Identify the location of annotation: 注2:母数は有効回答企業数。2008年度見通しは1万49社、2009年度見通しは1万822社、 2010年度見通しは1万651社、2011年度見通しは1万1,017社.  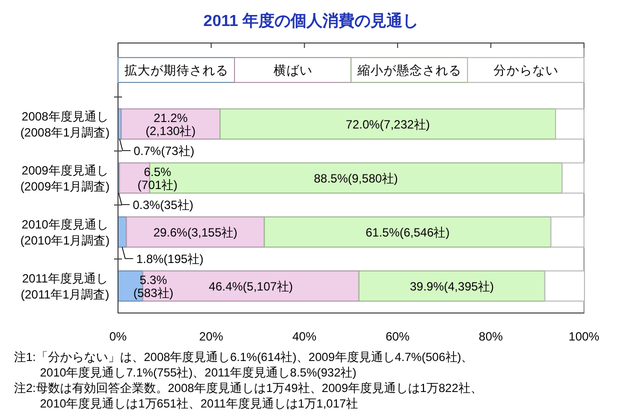
(248, 395).